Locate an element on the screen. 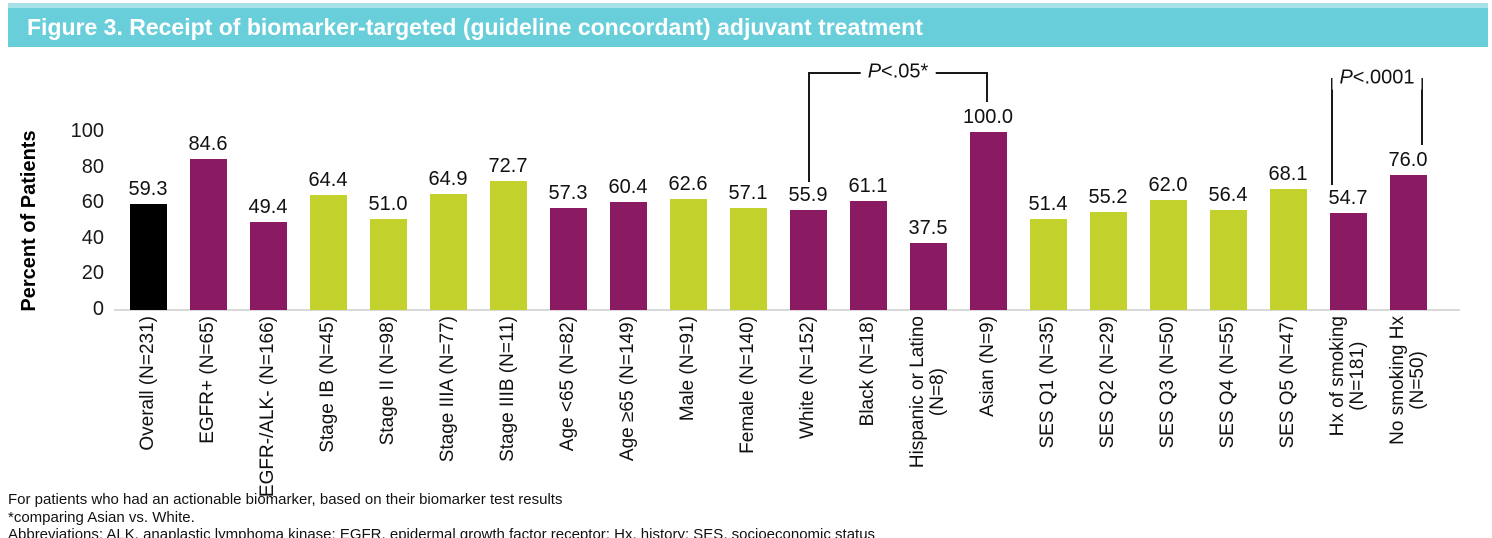 The height and width of the screenshot is (538, 1492). bar-value-label: 61.1 is located at coordinates (868, 186).